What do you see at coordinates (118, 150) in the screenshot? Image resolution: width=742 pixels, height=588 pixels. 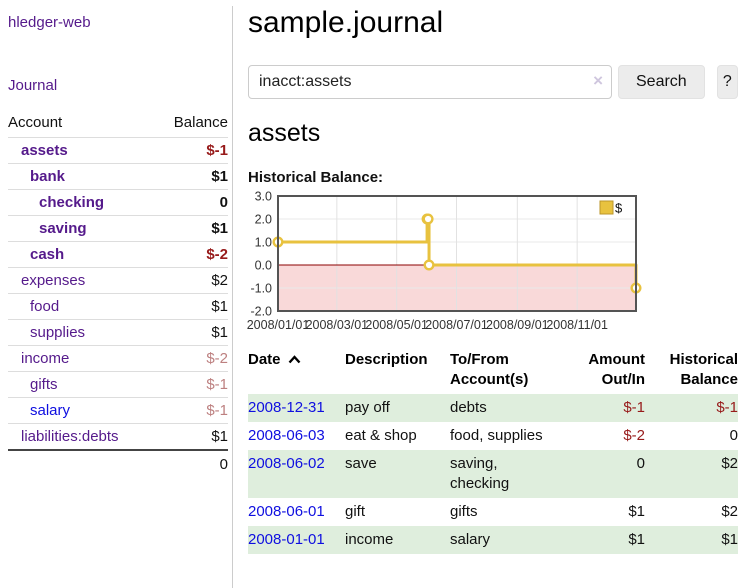 I see `account-row: assets $-1` at bounding box center [118, 150].